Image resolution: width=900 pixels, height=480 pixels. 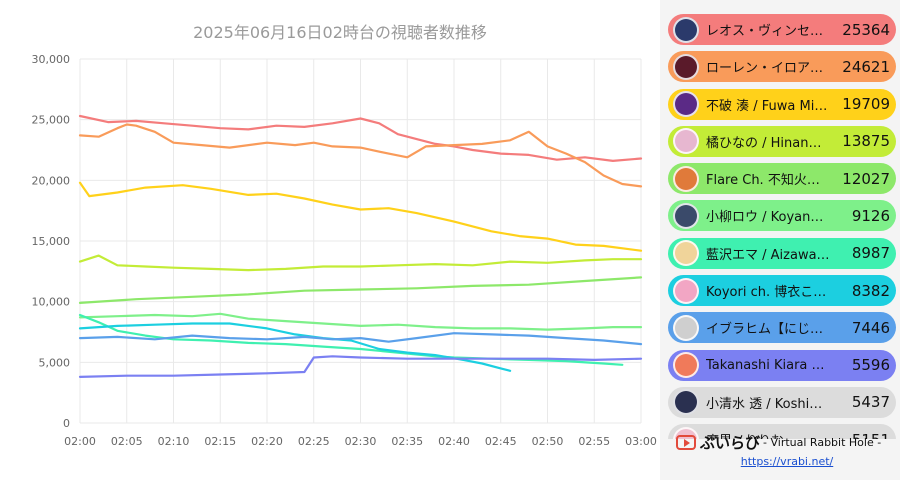 What do you see at coordinates (314, 441) in the screenshot?
I see `x-tick-label: 02:25` at bounding box center [314, 441].